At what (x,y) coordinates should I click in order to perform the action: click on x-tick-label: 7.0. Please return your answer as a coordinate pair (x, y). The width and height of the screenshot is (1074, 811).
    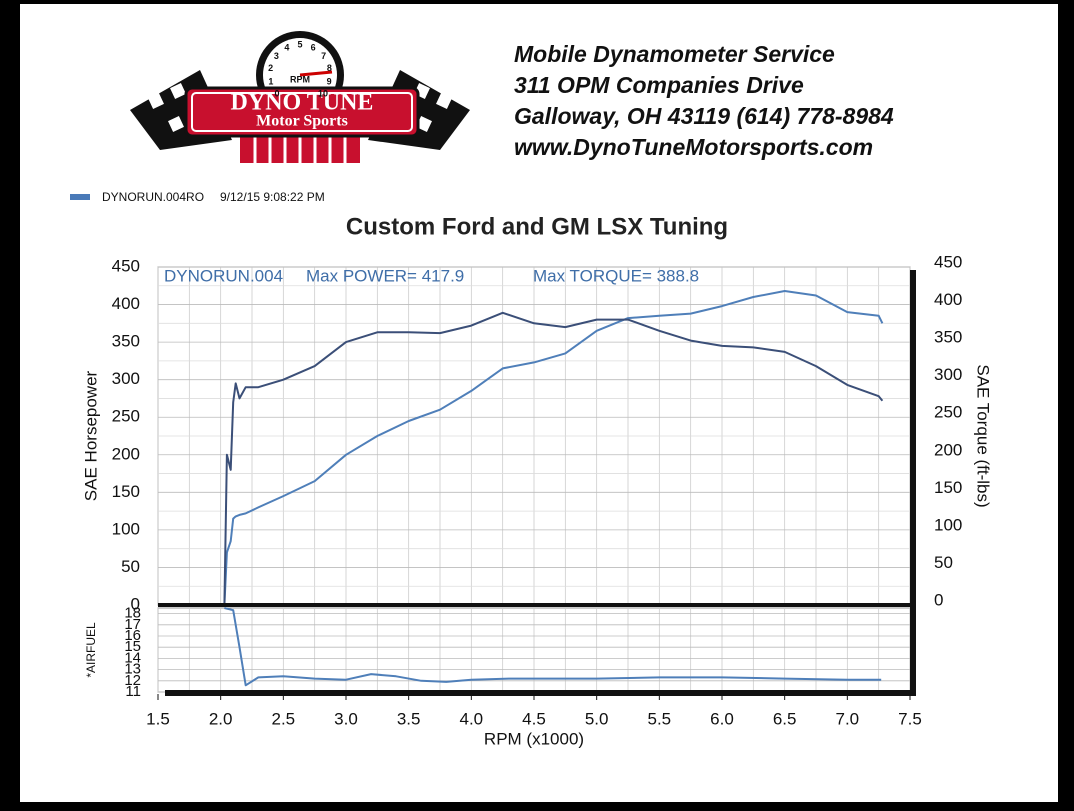
    Looking at the image, I should click on (848, 718).